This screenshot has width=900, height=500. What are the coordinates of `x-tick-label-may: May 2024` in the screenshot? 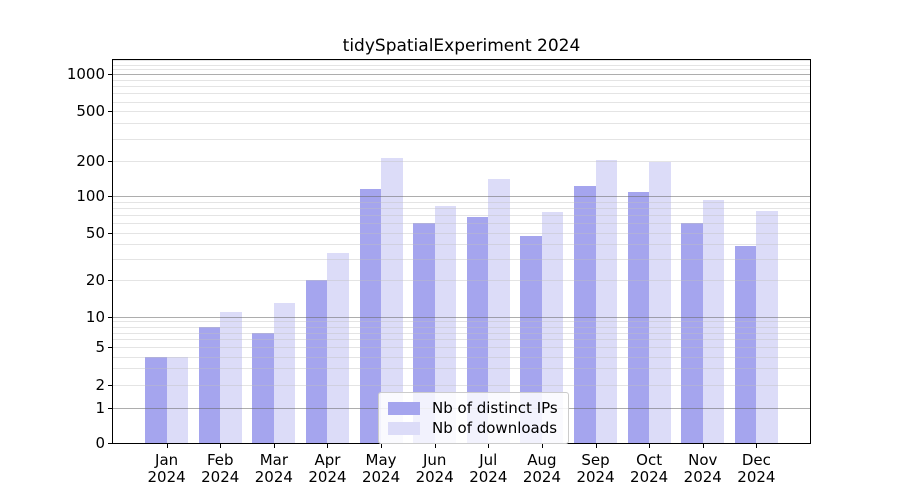 It's located at (381, 468).